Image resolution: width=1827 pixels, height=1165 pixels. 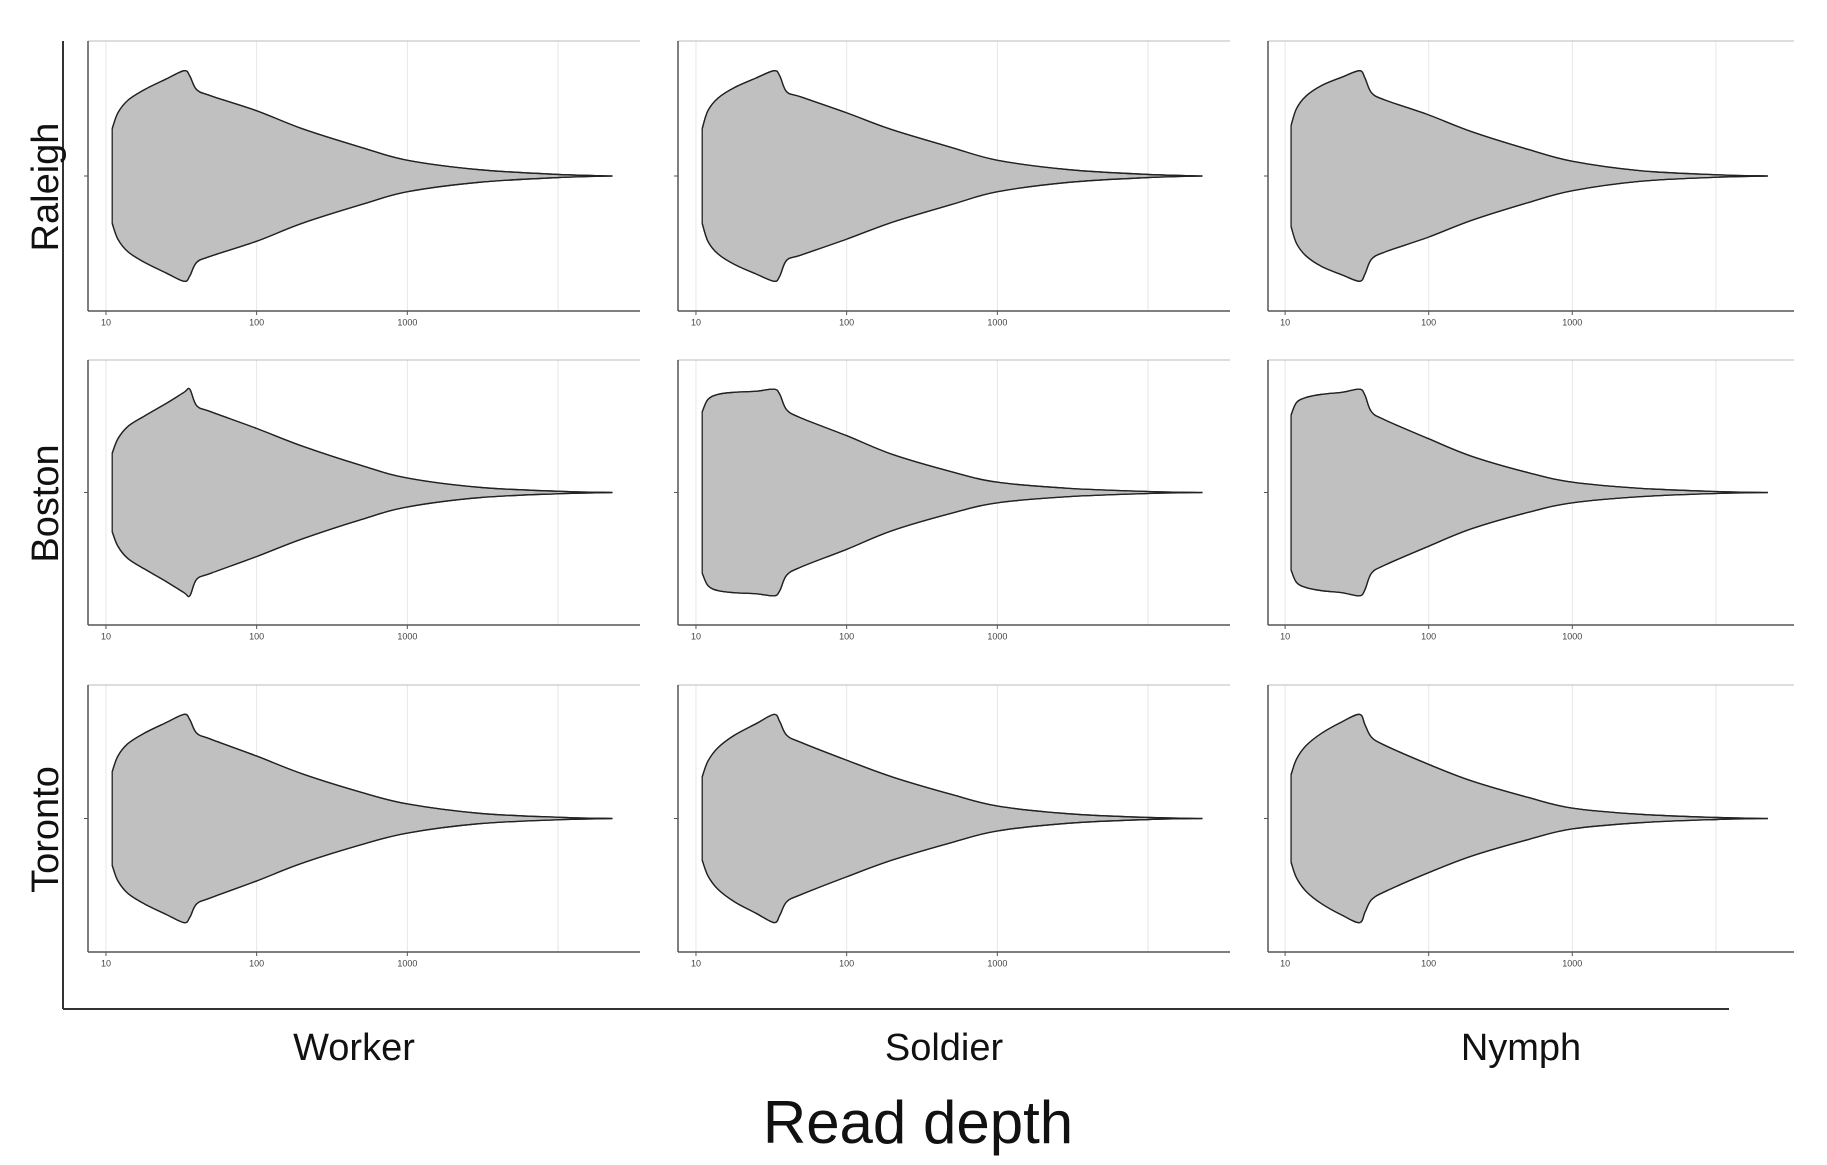 What do you see at coordinates (944, 1048) in the screenshot?
I see `column-label: Soldier` at bounding box center [944, 1048].